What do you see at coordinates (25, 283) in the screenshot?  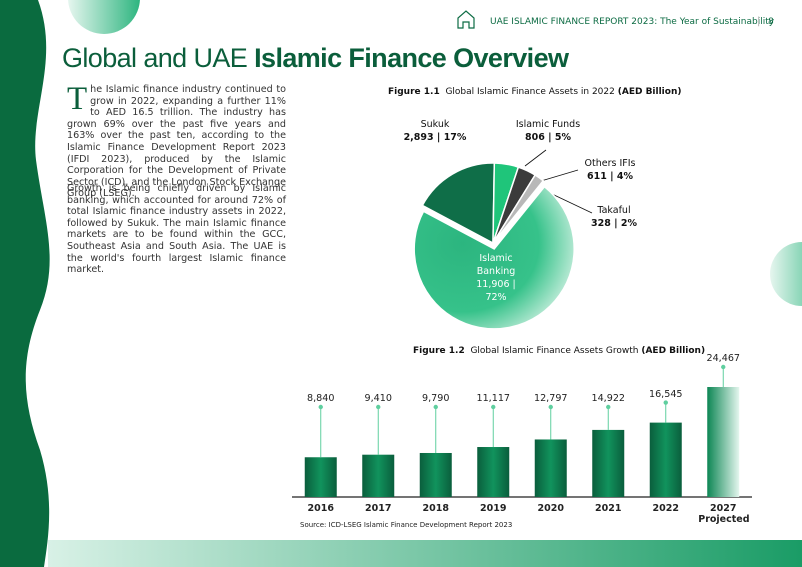 I see `left-wave` at bounding box center [25, 283].